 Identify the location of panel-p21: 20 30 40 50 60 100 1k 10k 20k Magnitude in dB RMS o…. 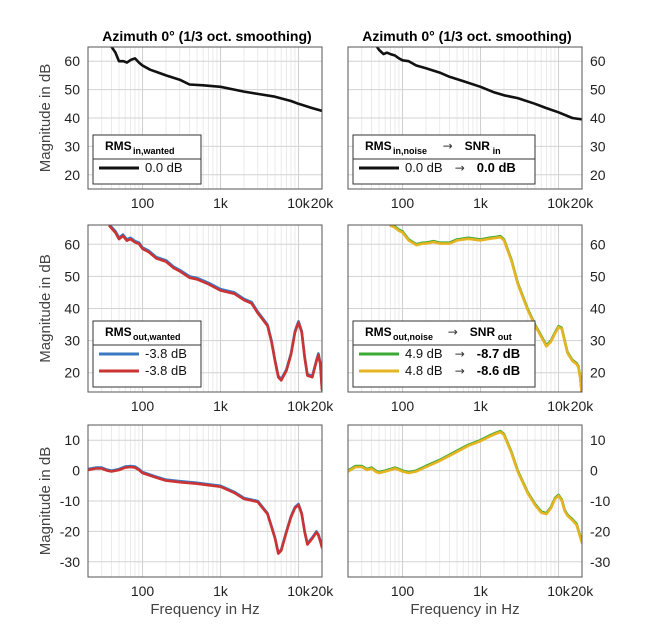
(186, 319).